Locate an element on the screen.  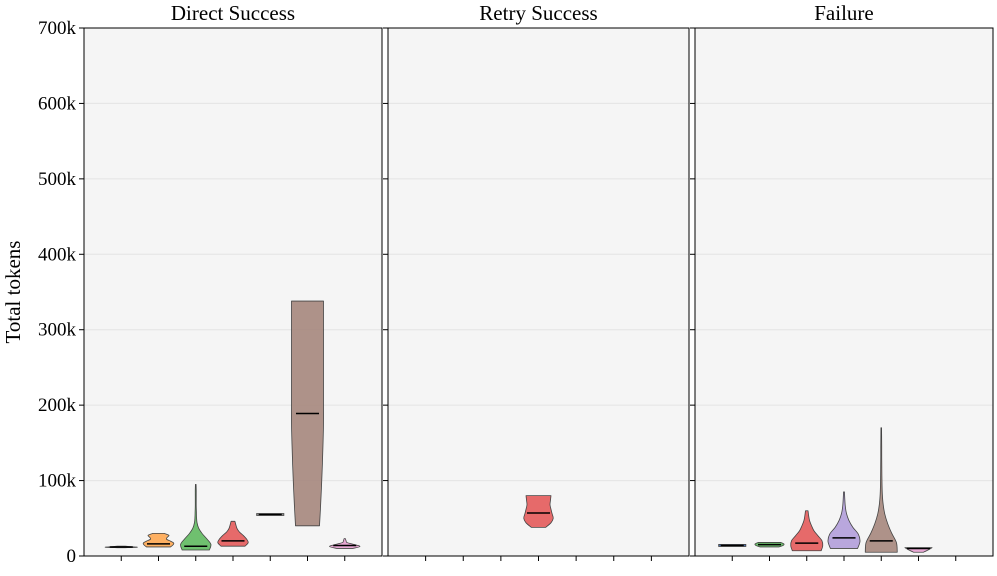
panel-title: Retry Success is located at coordinates (538, 13).